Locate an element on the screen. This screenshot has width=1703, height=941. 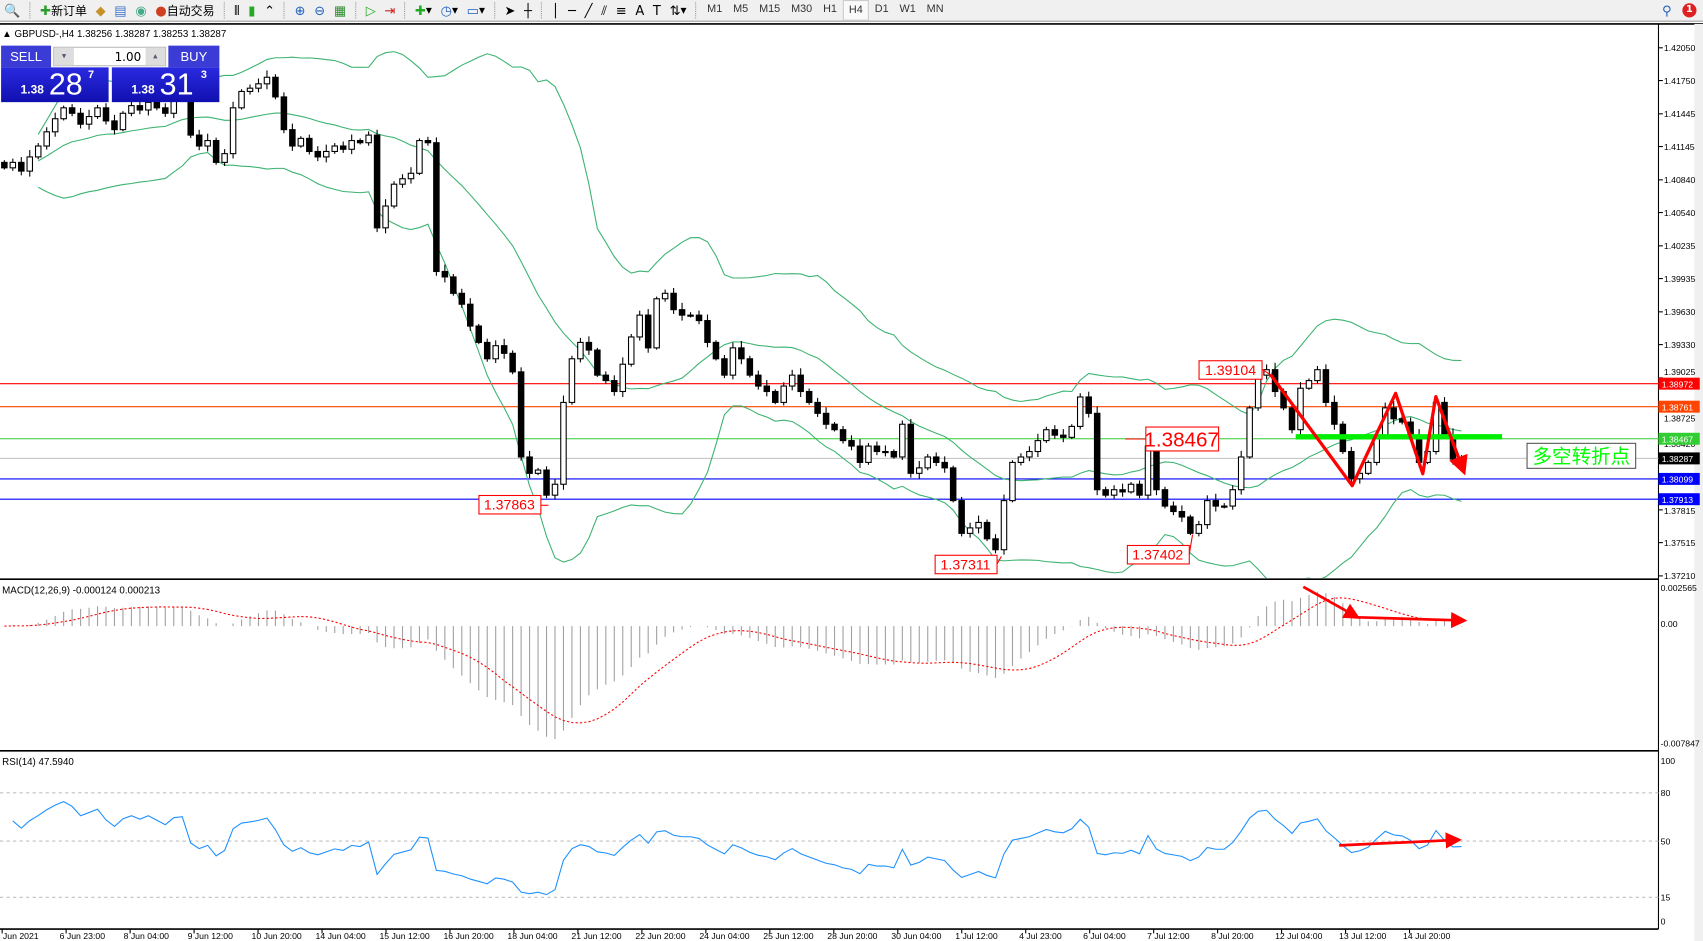
arrows-button: ⇅ ▾ is located at coordinates (678, 10).